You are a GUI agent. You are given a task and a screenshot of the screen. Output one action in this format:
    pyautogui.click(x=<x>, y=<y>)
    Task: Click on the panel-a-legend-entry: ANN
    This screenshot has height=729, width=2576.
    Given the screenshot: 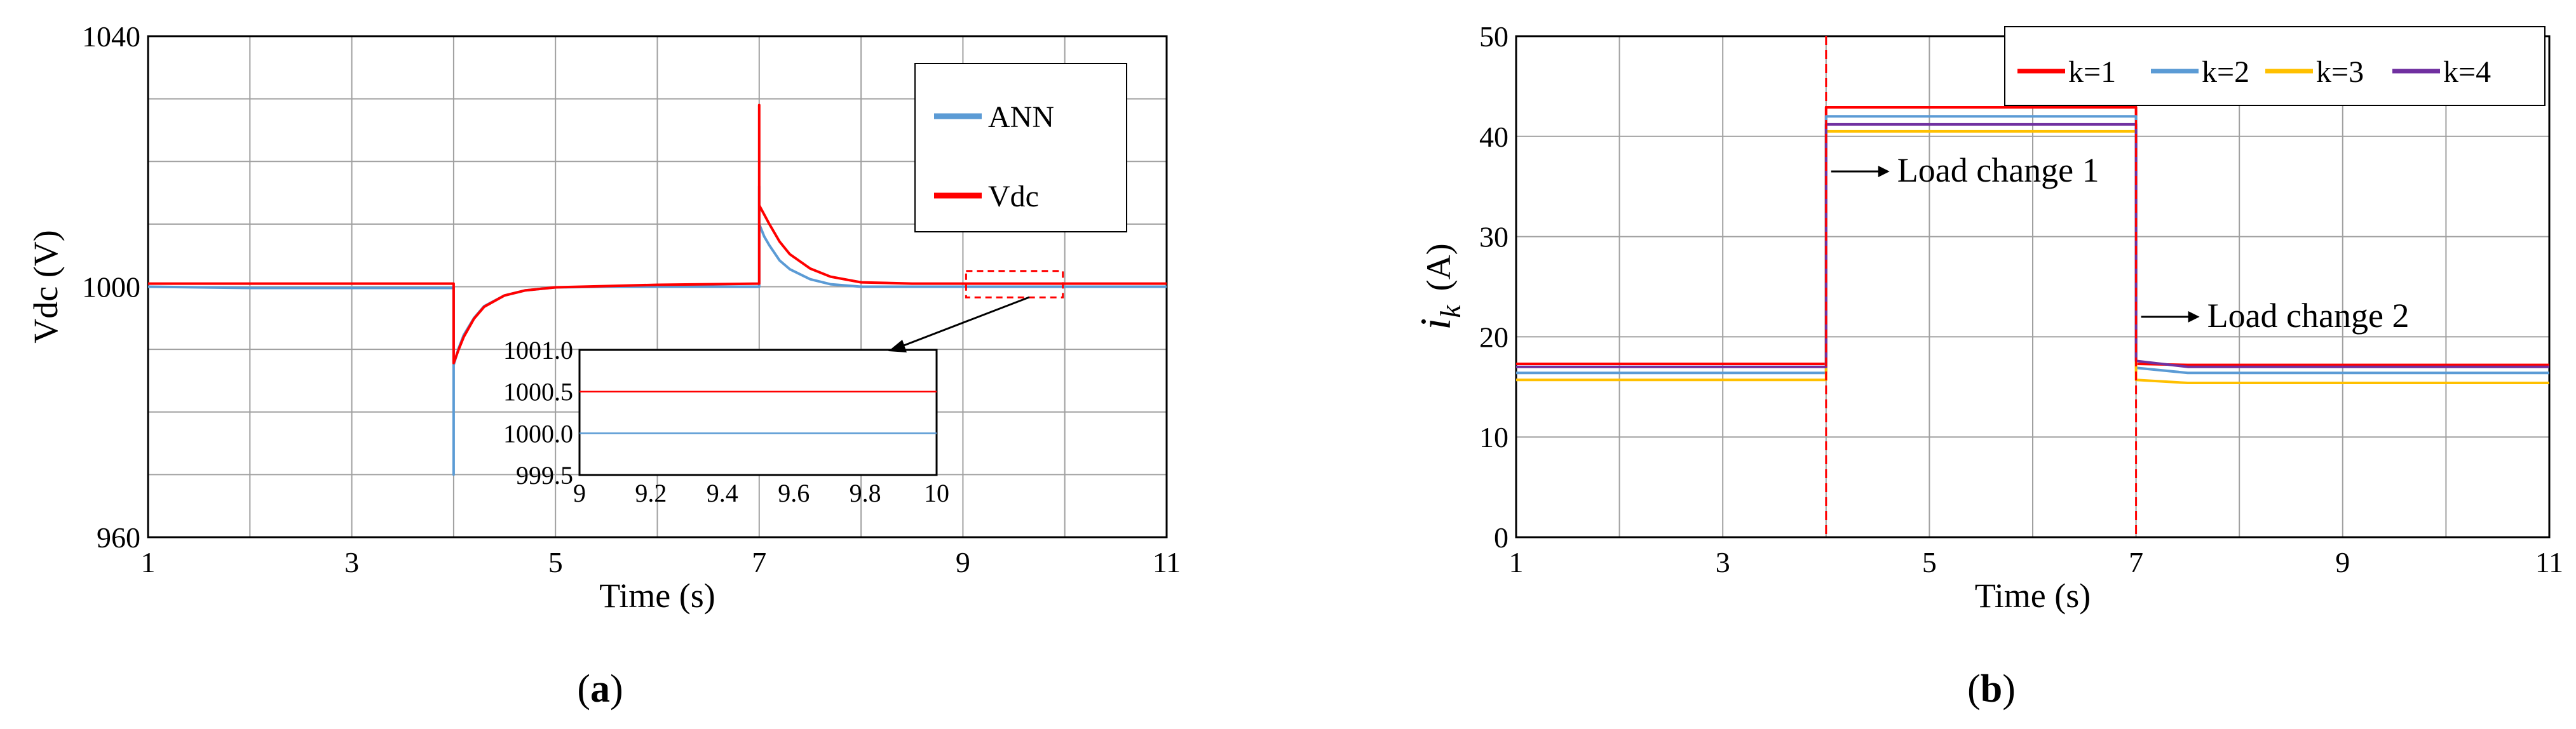 What is the action you would take?
    pyautogui.click(x=1021, y=117)
    